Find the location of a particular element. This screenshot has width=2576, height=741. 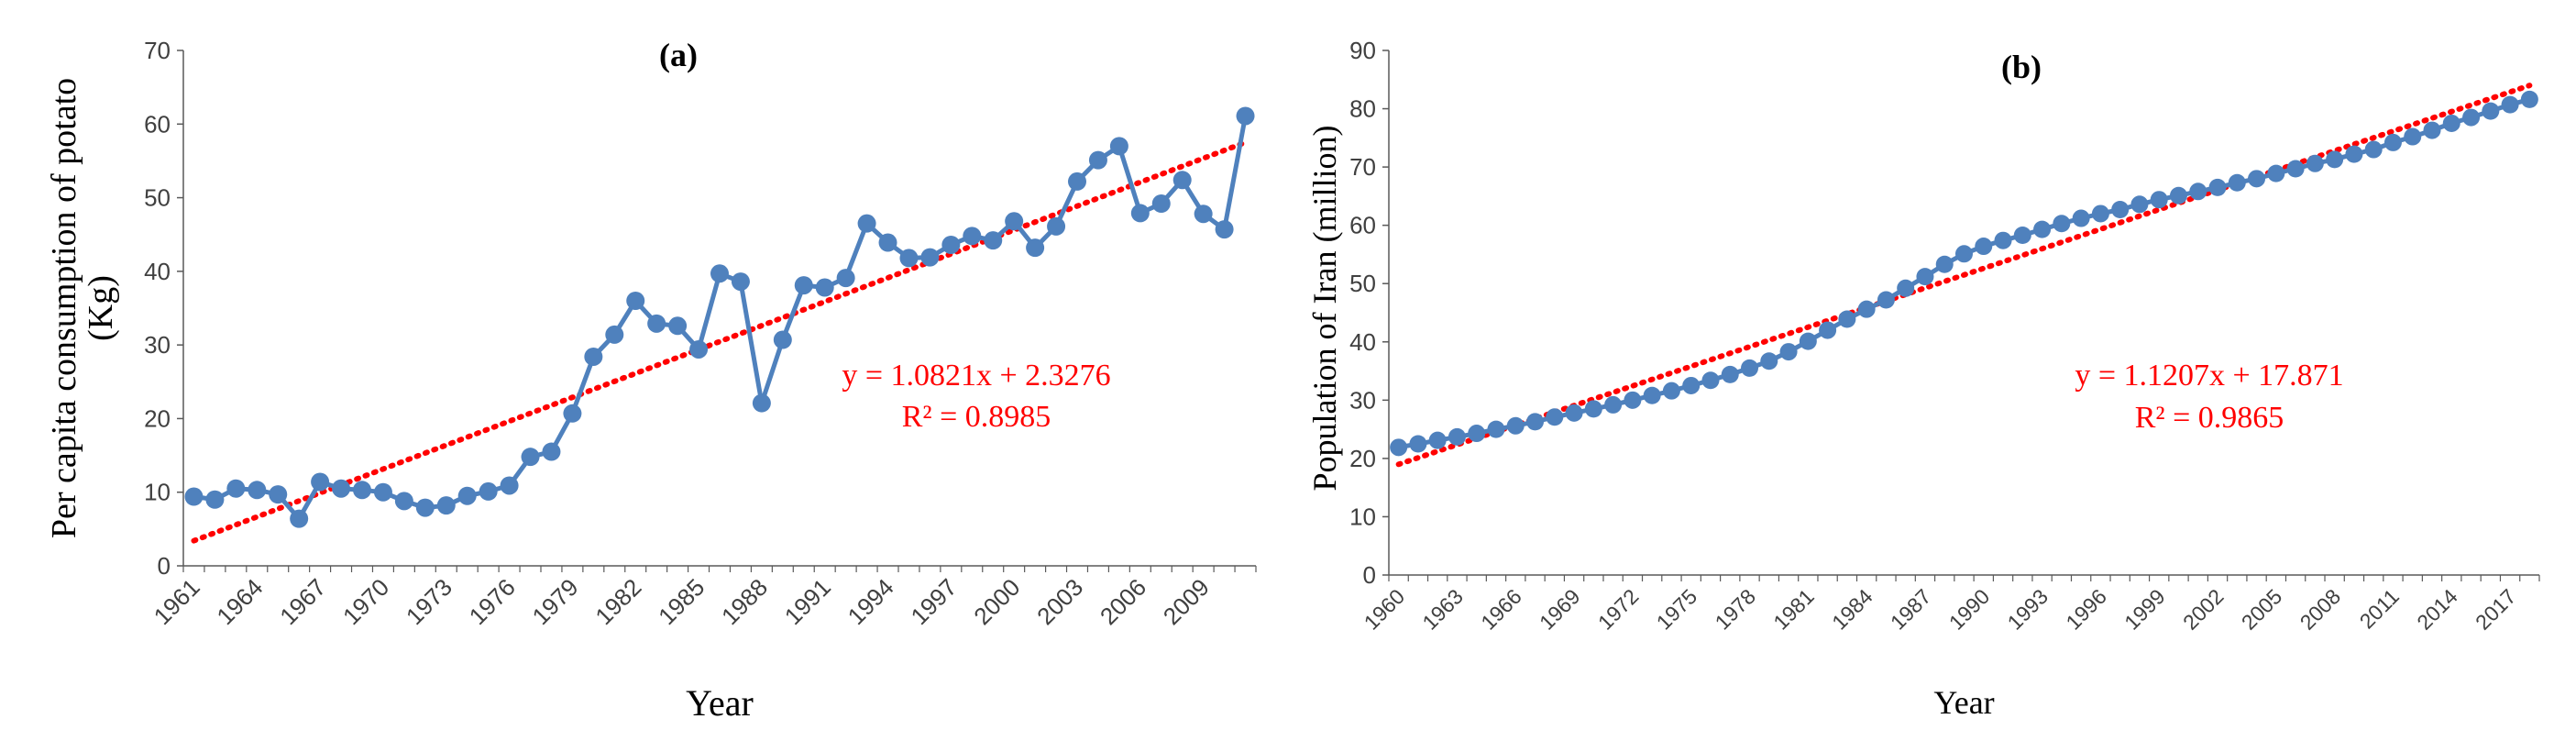

x-tick-label: 1982 is located at coordinates (618, 602).